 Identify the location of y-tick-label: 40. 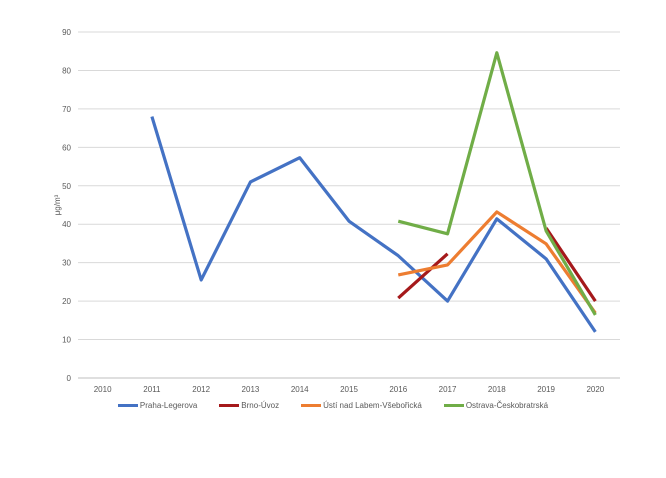
(66, 224).